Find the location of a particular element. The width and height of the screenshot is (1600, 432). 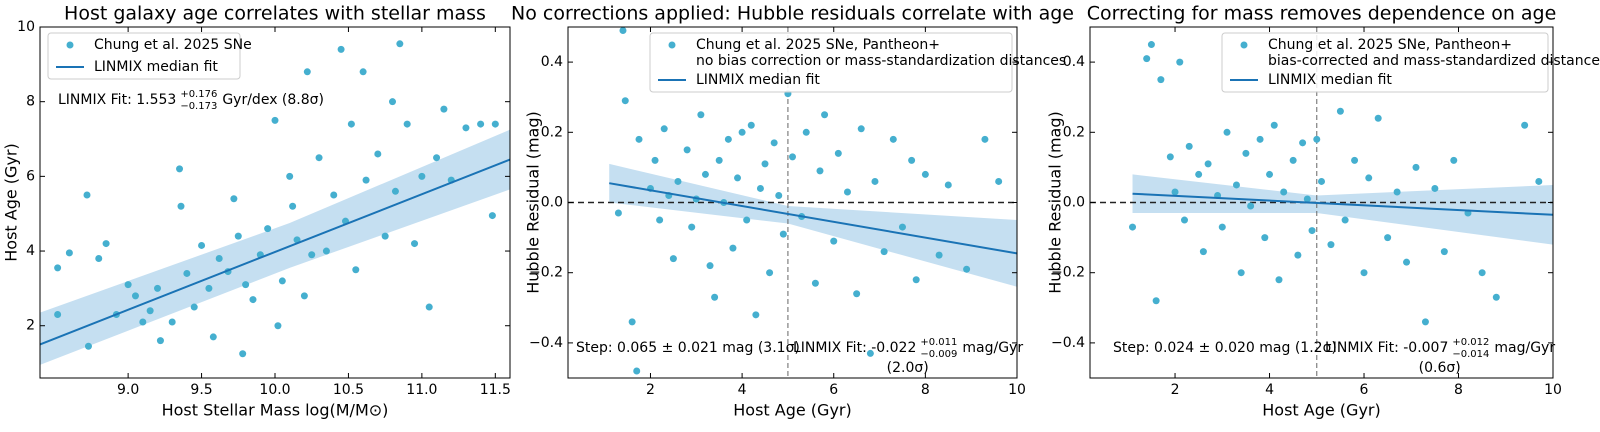

x-tick-label: 4 is located at coordinates (742, 390).